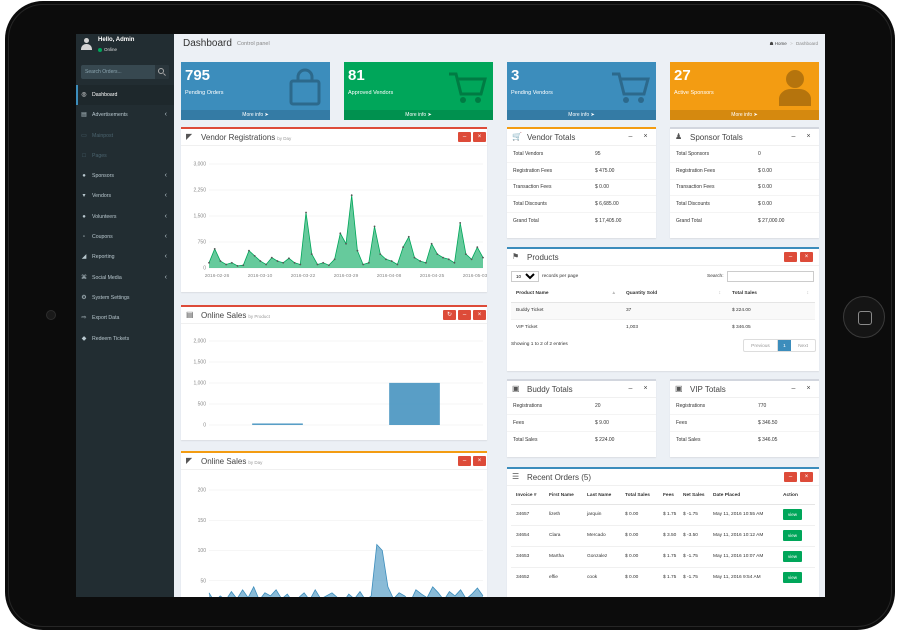 The height and width of the screenshot is (631, 900). I want to click on totals-label: Registrations, so click(691, 406).